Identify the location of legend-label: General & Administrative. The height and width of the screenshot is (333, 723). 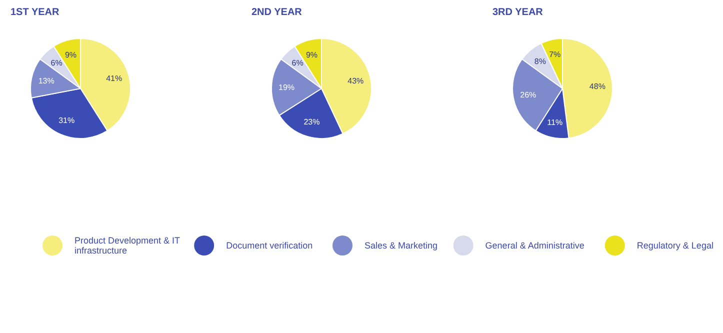
(534, 245).